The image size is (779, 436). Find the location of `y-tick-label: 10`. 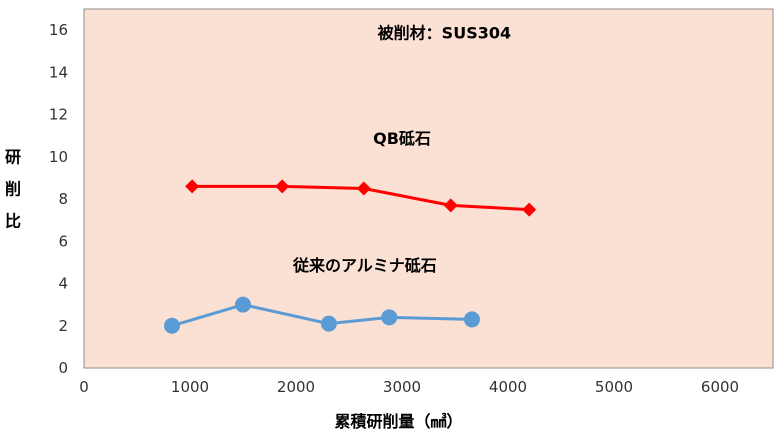

y-tick-label: 10 is located at coordinates (58, 157).